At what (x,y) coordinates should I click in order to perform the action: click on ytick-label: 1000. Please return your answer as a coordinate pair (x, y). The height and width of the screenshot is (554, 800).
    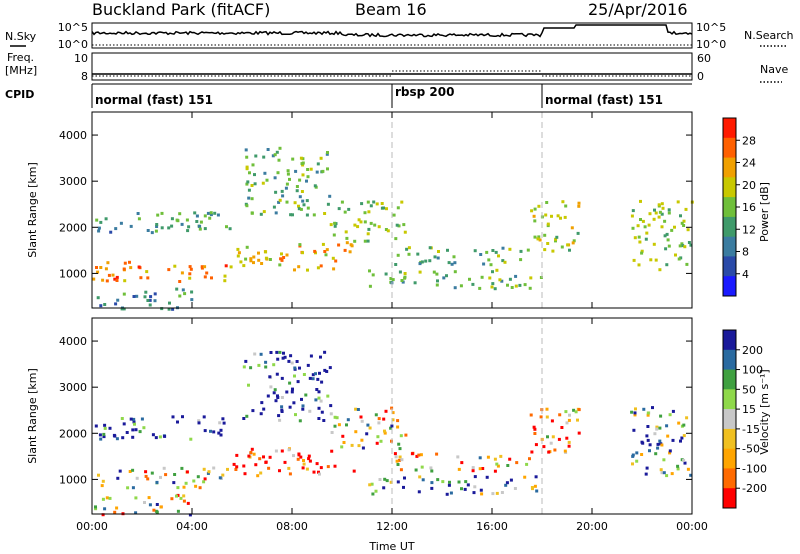
    Looking at the image, I should click on (73, 479).